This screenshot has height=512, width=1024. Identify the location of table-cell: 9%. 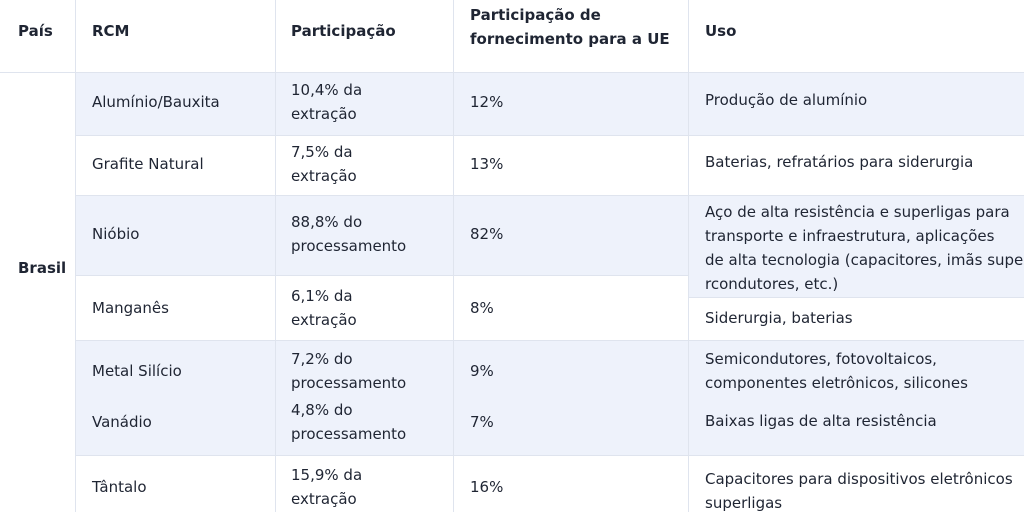
(482, 371).